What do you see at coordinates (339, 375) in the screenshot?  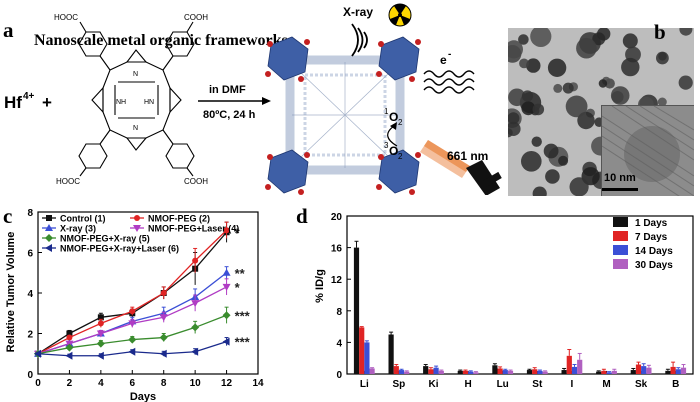 I see `y-tick-label: 0` at bounding box center [339, 375].